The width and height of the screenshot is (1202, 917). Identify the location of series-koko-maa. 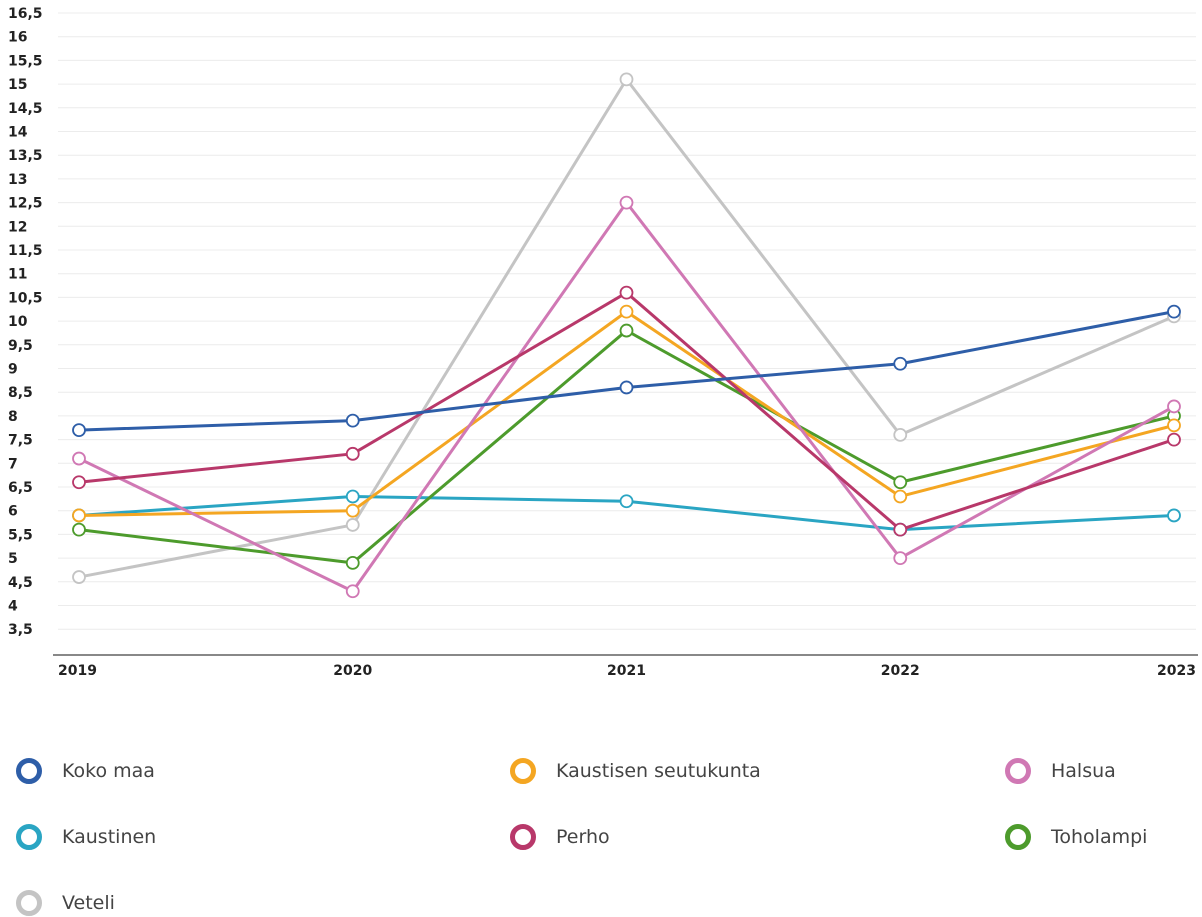
(626, 371).